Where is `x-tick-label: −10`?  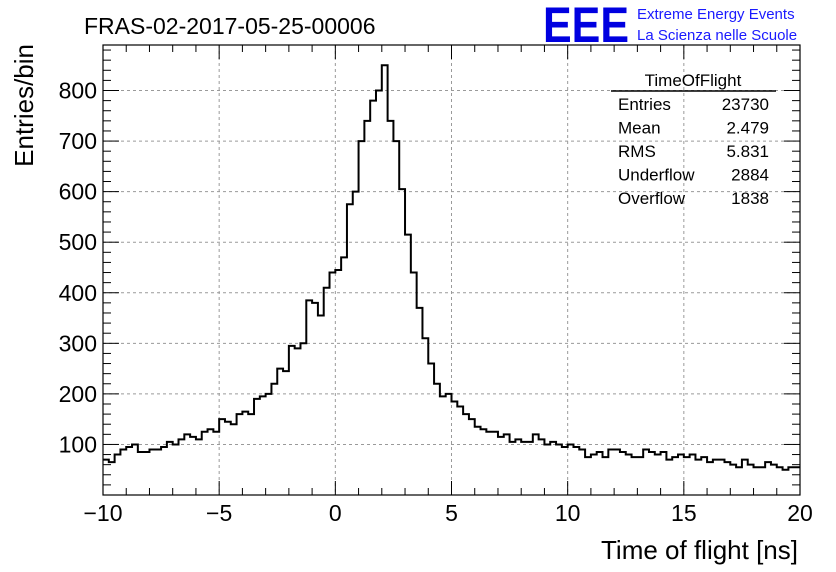 x-tick-label: −10 is located at coordinates (102, 513).